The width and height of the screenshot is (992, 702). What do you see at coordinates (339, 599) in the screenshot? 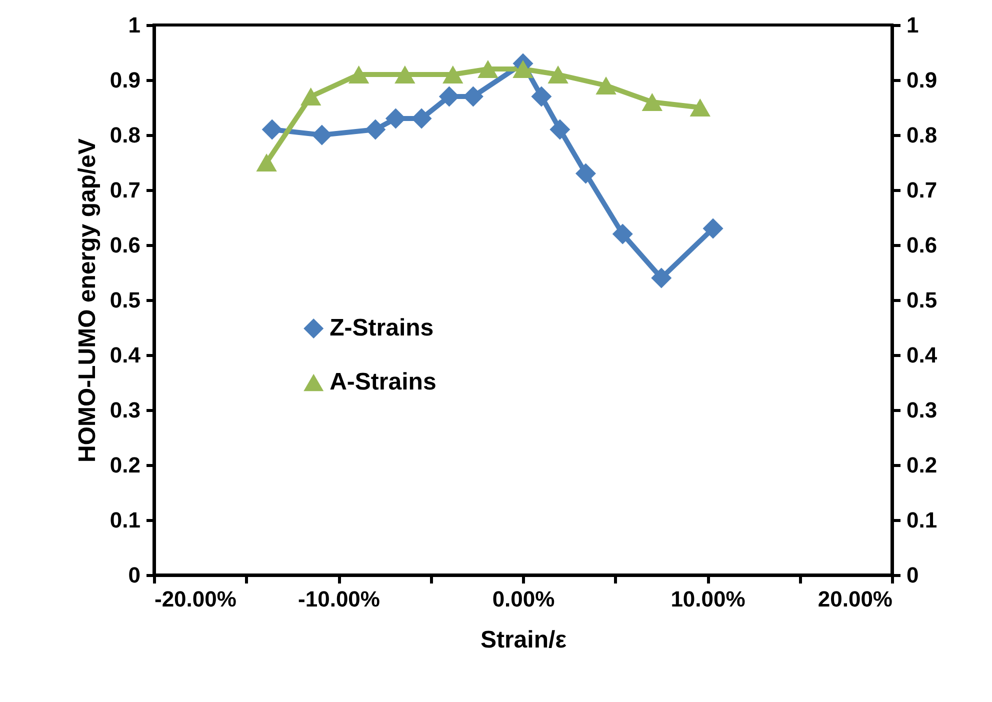
I see `x-tick-label: -10.00%` at bounding box center [339, 599].